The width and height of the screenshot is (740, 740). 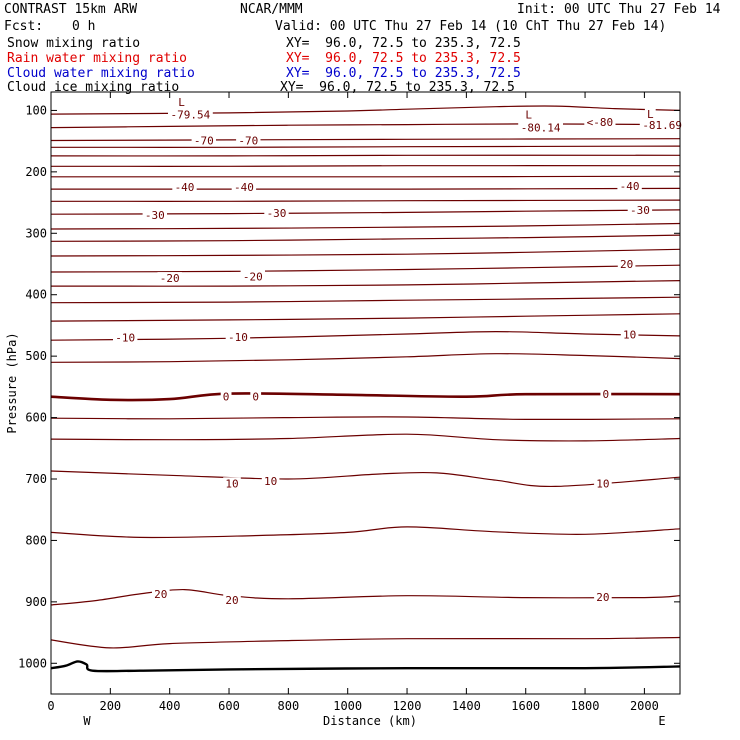 I want to click on terrain-surface, so click(x=365, y=666).